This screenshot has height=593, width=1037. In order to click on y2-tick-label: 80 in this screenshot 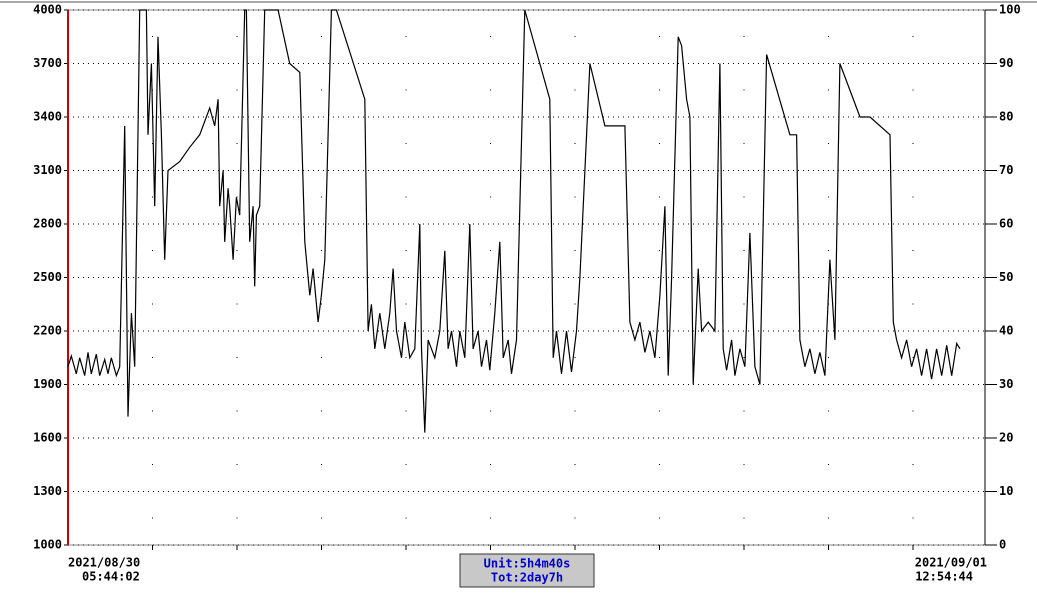, I will do `click(1006, 117)`.